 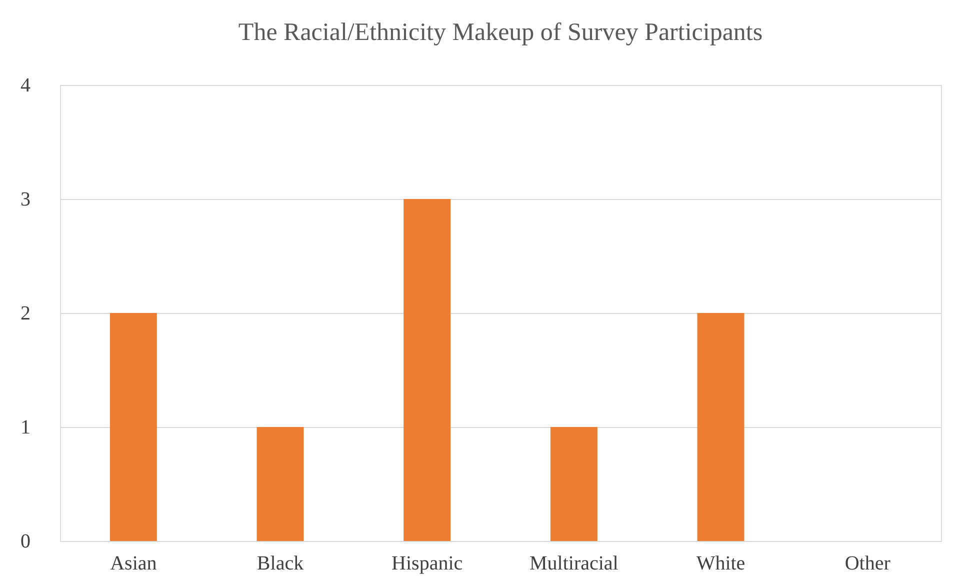 I want to click on chart-title: The Racial/Ethnicity Makeup of Survey Participants, so click(x=500, y=32).